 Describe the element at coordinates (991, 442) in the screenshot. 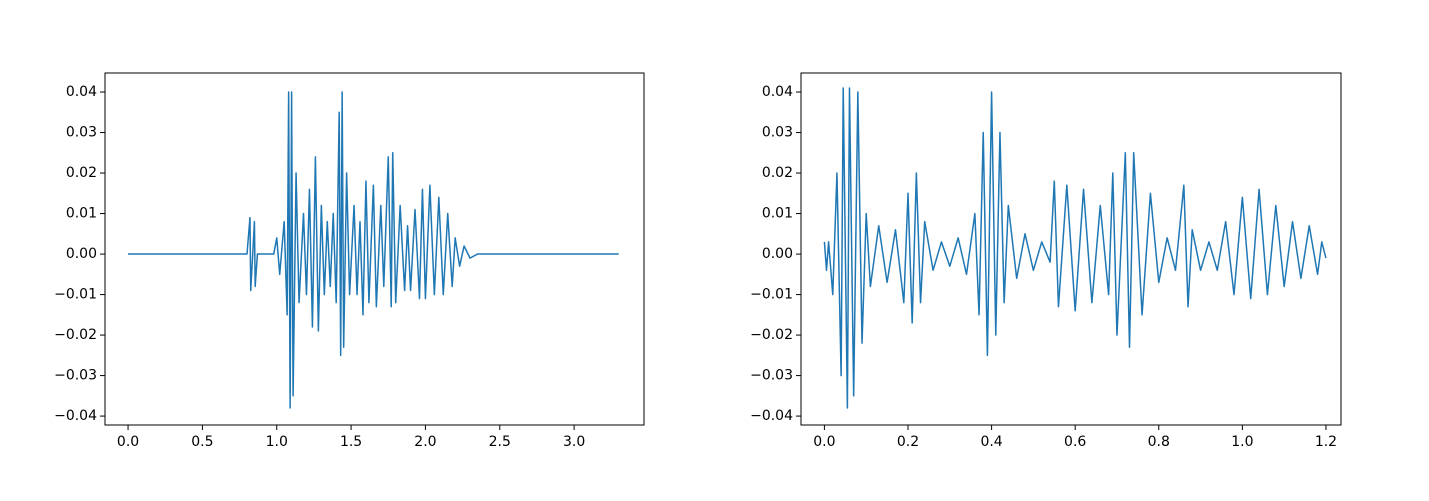

I see `x-tick-label: 0.4` at that location.